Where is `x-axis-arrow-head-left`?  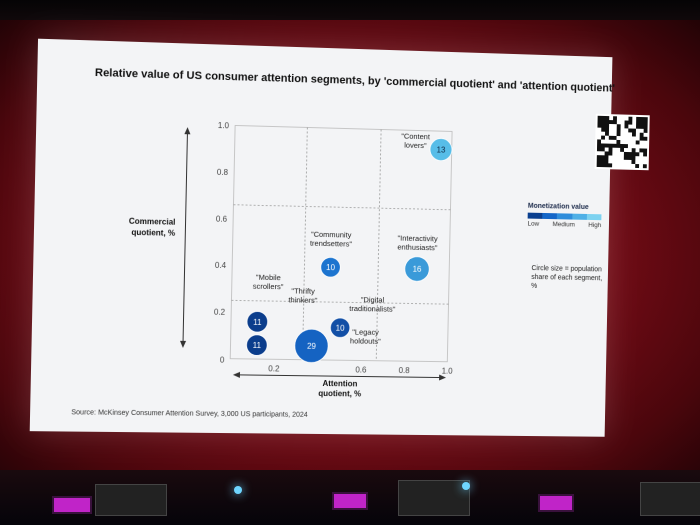
x-axis-arrow-head-left is located at coordinates (236, 374).